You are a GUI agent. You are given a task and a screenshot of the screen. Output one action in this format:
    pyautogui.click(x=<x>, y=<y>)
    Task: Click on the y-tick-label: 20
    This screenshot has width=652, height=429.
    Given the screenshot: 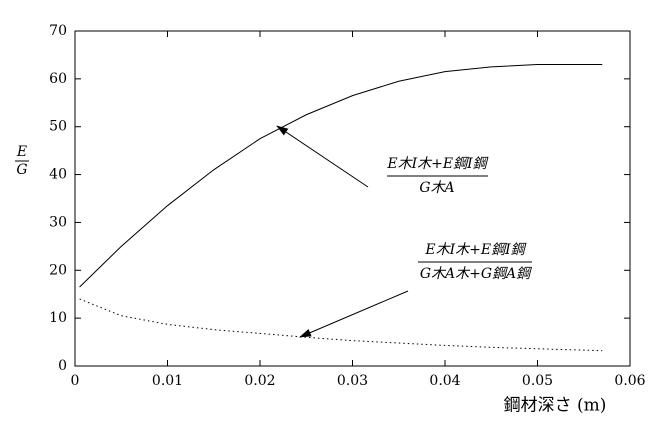 What is the action you would take?
    pyautogui.click(x=58, y=270)
    